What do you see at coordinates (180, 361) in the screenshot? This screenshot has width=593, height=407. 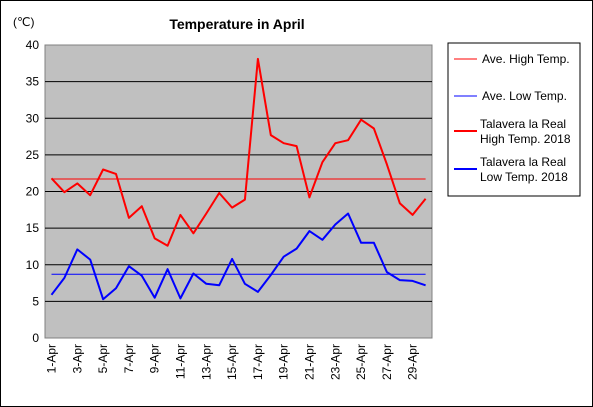 I see `x-tick-label: 11-Apr` at bounding box center [180, 361].